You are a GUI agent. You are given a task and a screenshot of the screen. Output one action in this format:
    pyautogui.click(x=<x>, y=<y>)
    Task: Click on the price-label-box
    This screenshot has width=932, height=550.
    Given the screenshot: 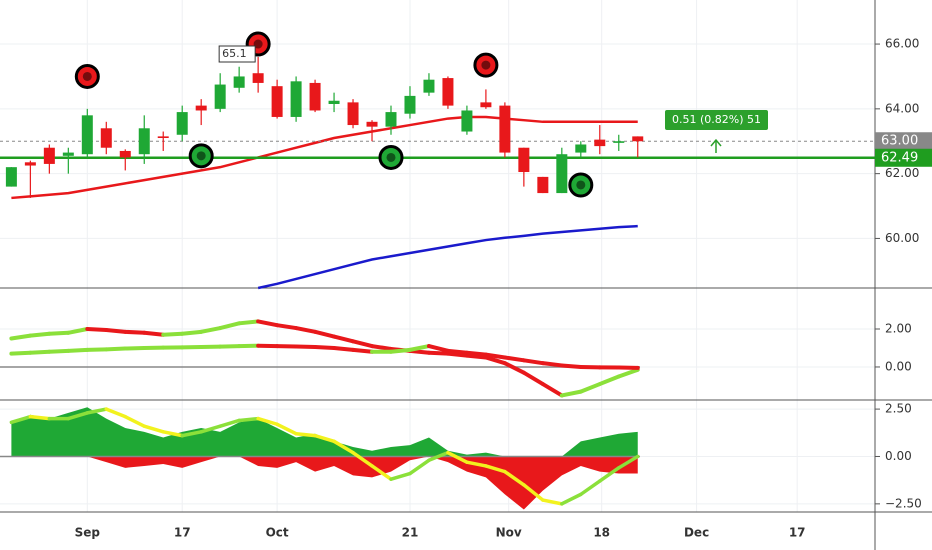 What is the action you would take?
    pyautogui.click(x=903, y=141)
    